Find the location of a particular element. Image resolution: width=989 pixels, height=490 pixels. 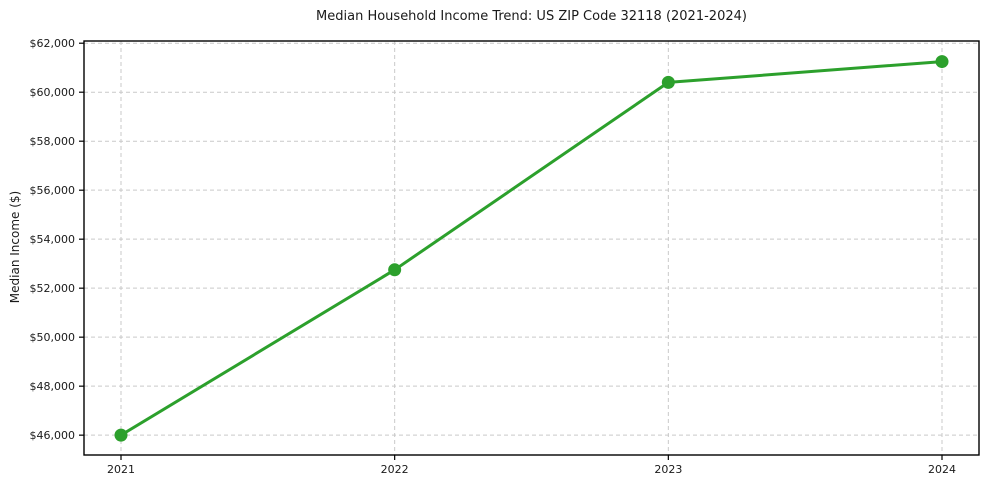

x-tick-label: 2024 is located at coordinates (942, 469).